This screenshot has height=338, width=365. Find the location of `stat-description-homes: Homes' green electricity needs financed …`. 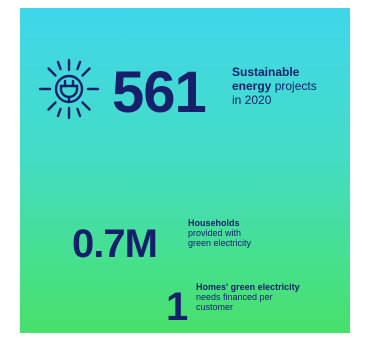

stat-description-homes: Homes' green electricity needs financed … is located at coordinates (248, 297).